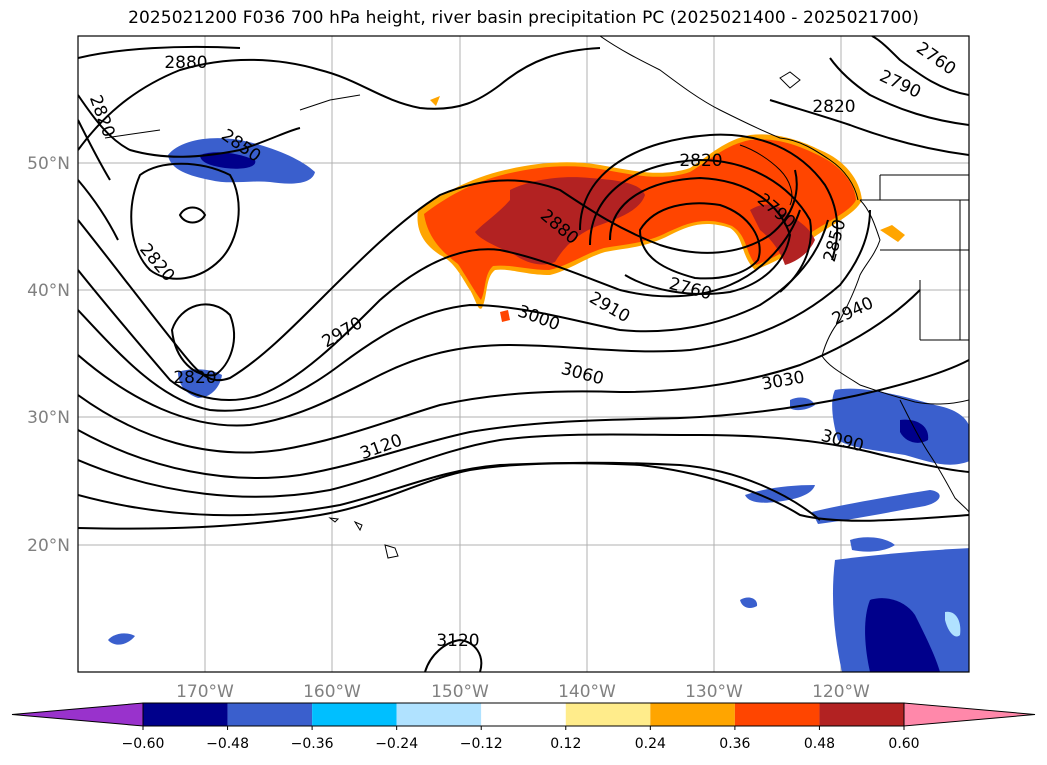 Image resolution: width=1047 pixels, height=765 pixels. I want to click on colorbar-tick-label: −0.48, so click(227, 744).